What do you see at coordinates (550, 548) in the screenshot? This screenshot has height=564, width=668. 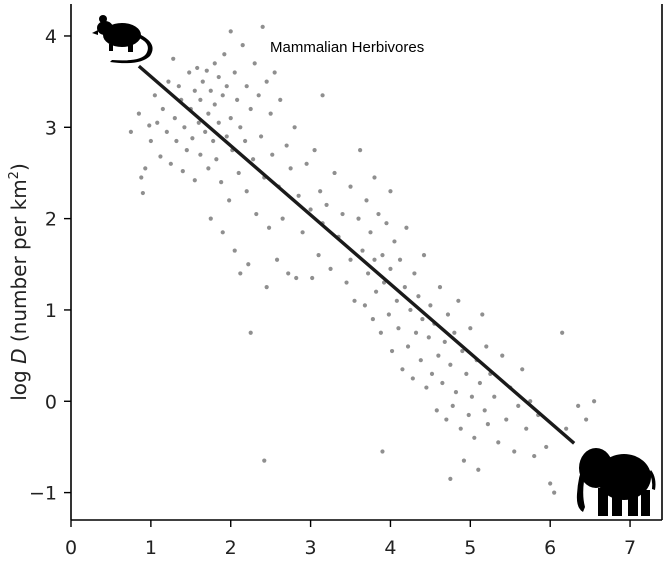 I see `x-tick-label: 6` at bounding box center [550, 548].